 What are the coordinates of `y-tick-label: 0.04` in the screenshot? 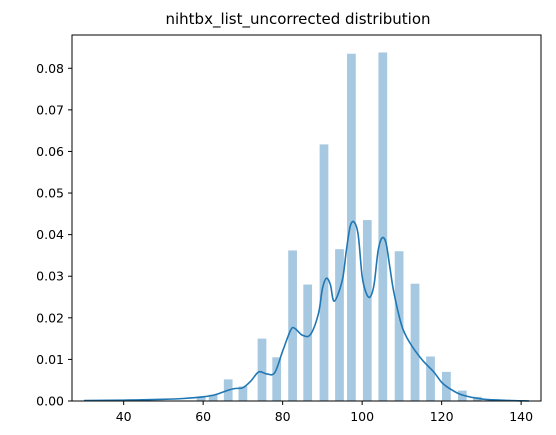 It's located at (50, 234).